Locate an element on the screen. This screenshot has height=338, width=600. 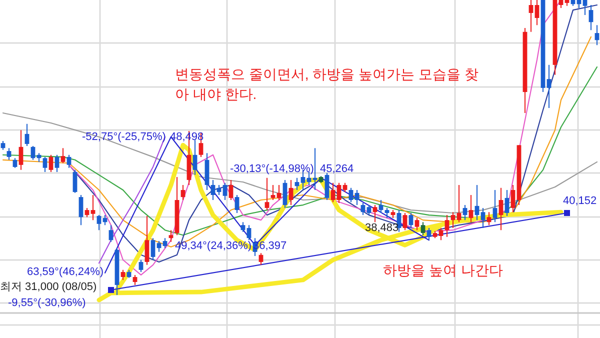
annotation: -52,75°(-25,75%) is located at coordinates (124, 137).